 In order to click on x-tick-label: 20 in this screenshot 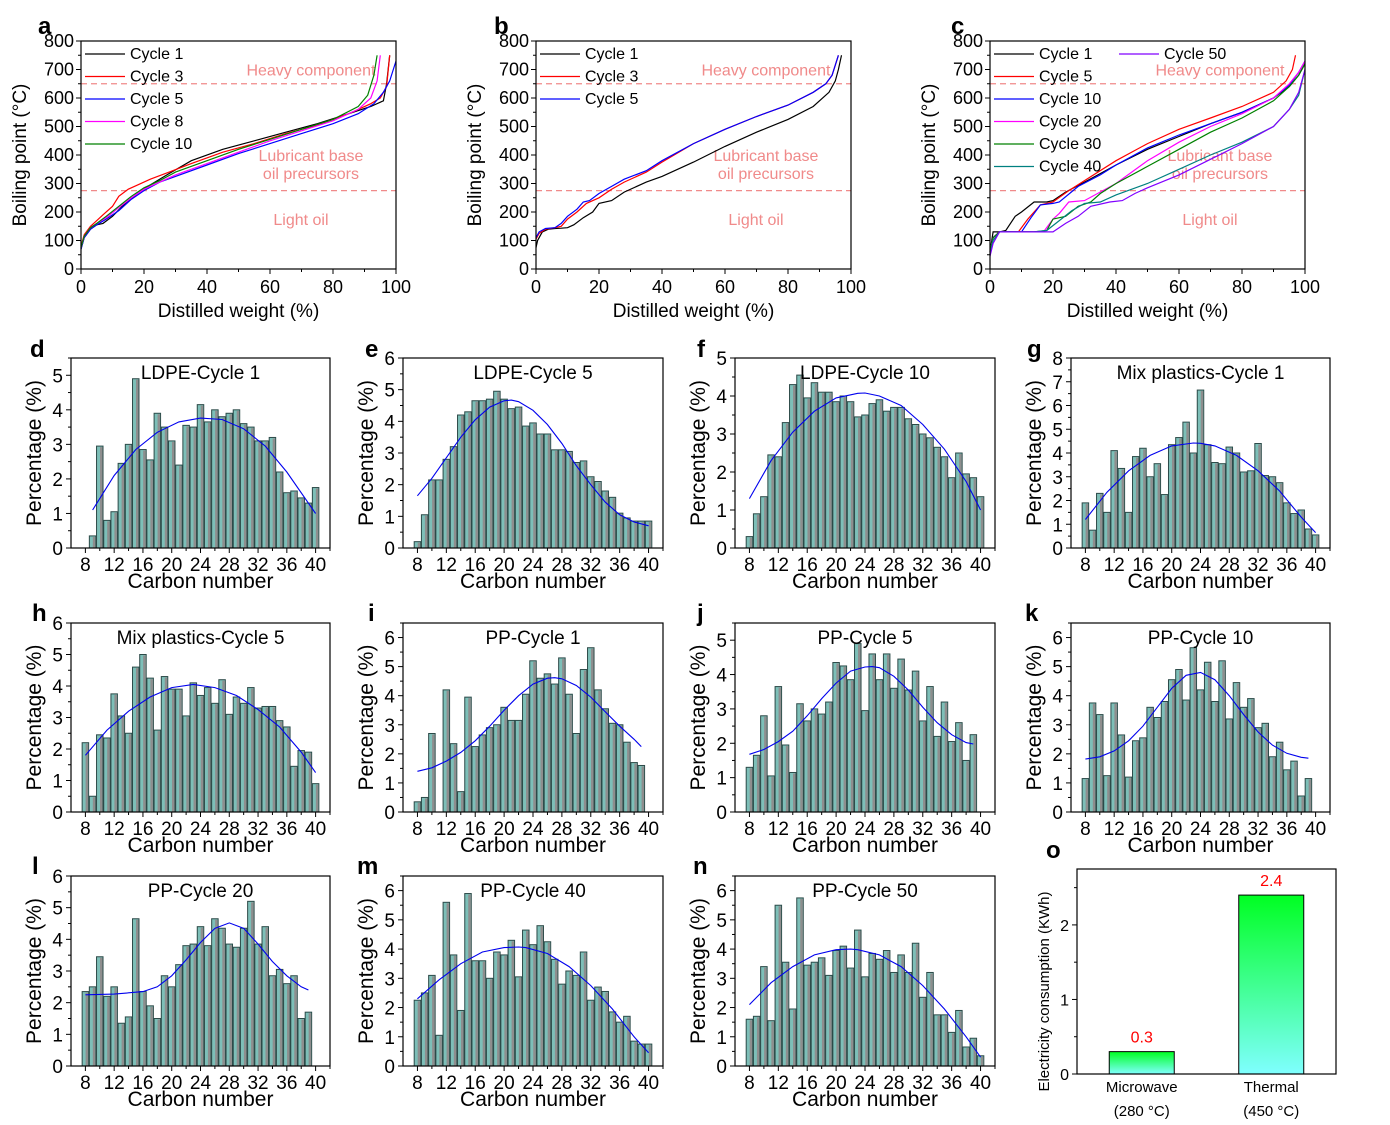, I will do `click(1171, 829)`.